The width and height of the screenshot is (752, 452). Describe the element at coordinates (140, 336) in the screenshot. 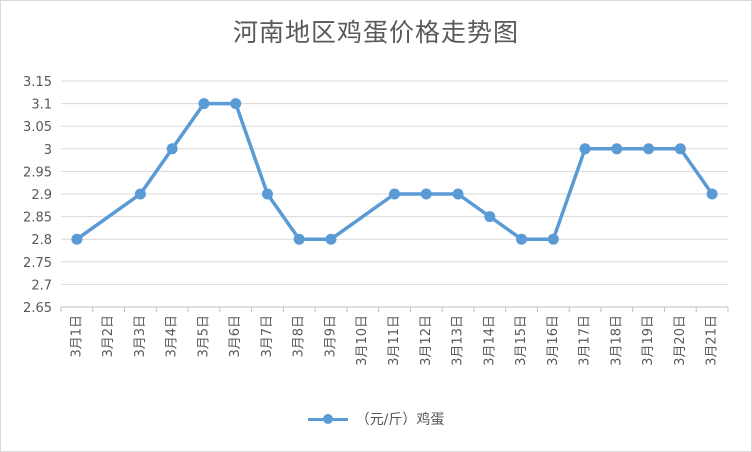

I see `x-tick-label: 3月3日` at that location.